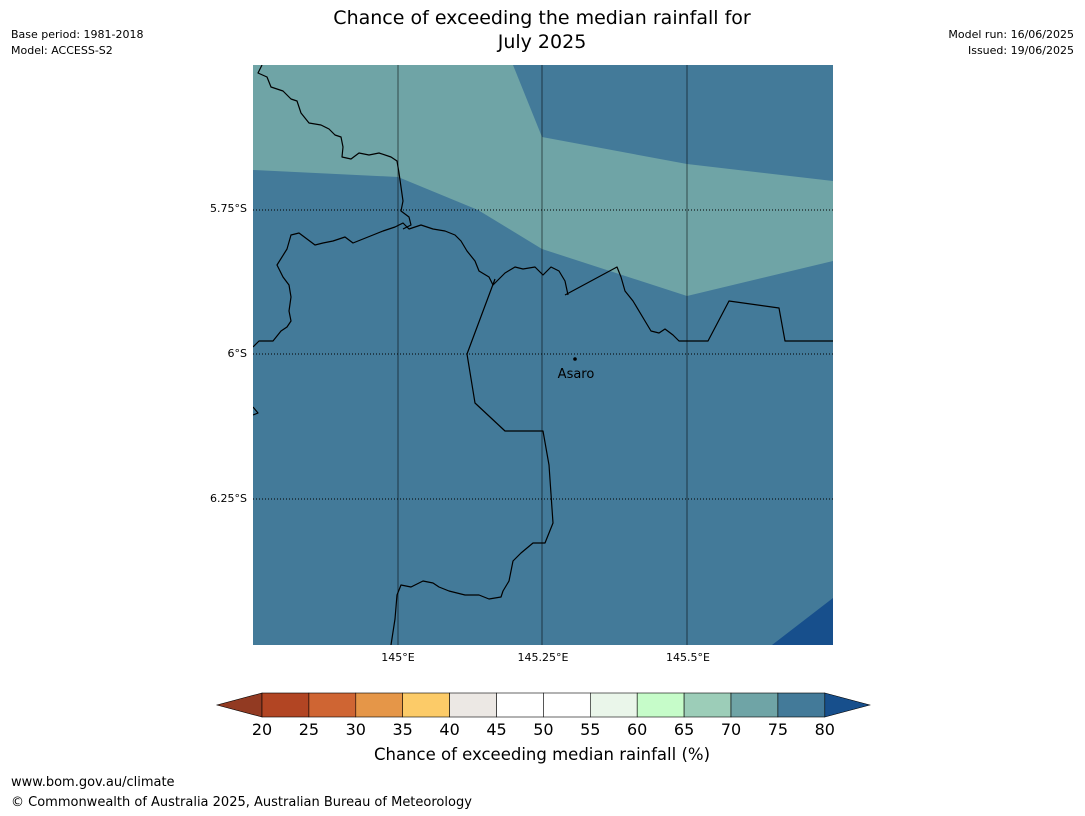 This screenshot has width=1085, height=816. Describe the element at coordinates (228, 208) in the screenshot. I see `lat-label-5-75: 5.75°S` at that location.